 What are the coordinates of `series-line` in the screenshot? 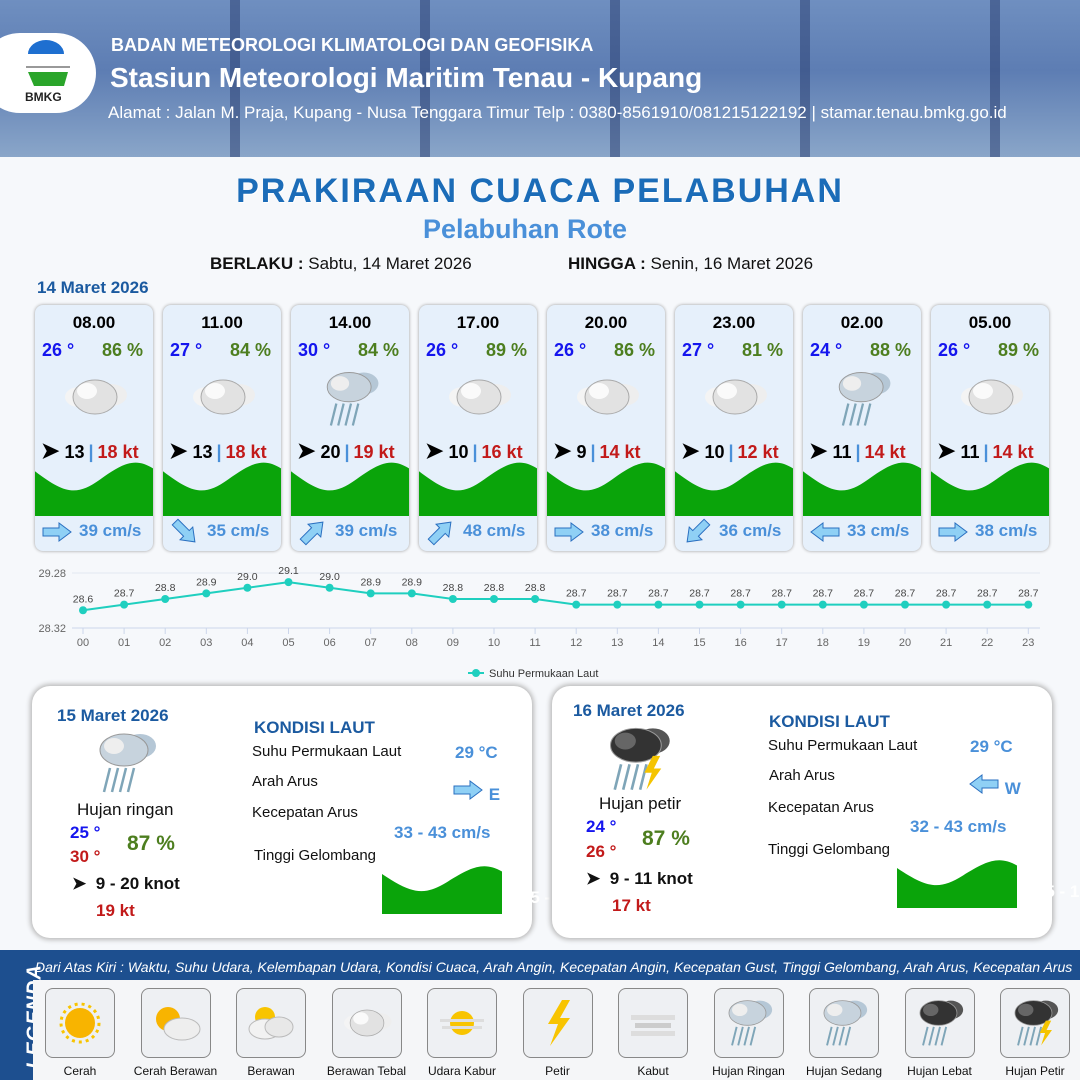 It's located at (555, 596).